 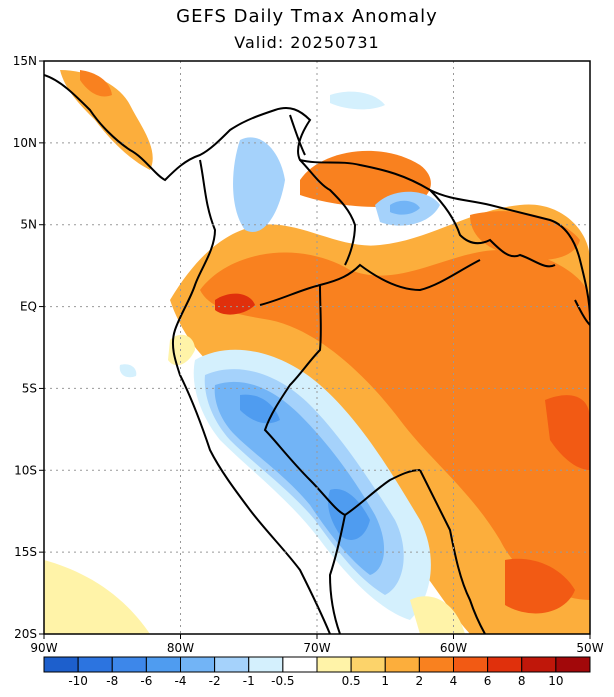 What do you see at coordinates (146, 681) in the screenshot?
I see `colorbar-label: -6` at bounding box center [146, 681].